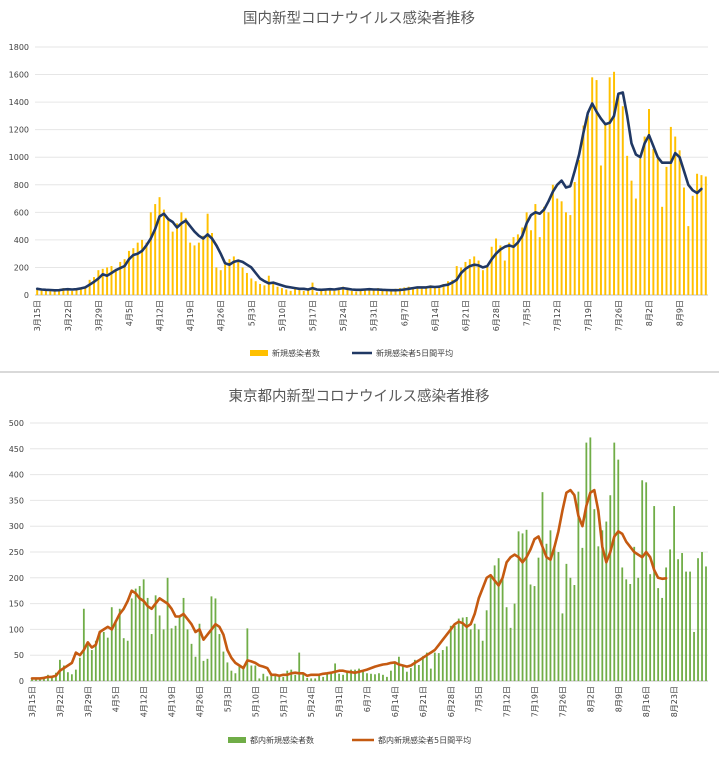  I want to click on x-tick-label: 3月22日, so click(68, 315).